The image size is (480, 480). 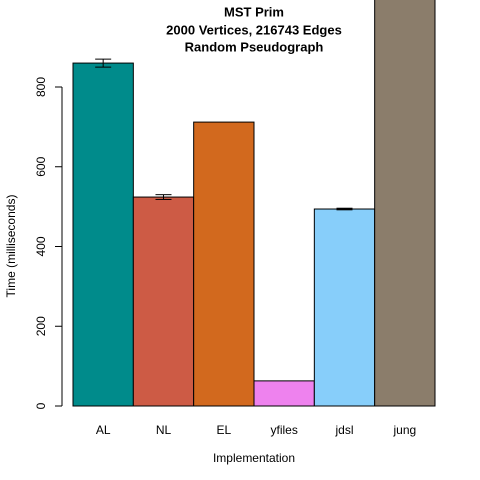 I want to click on y-tick-label: 0, so click(x=41, y=405).